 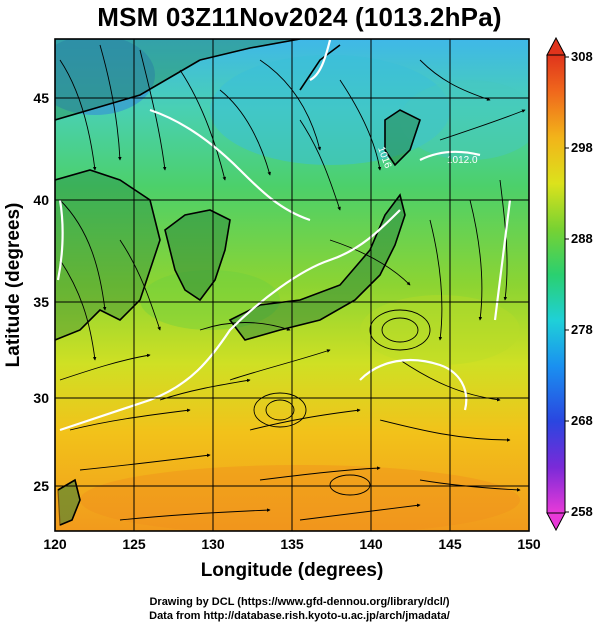 I want to click on map-title: MSM 03Z11Nov2024 (1013.2hPa), so click(x=299, y=17).